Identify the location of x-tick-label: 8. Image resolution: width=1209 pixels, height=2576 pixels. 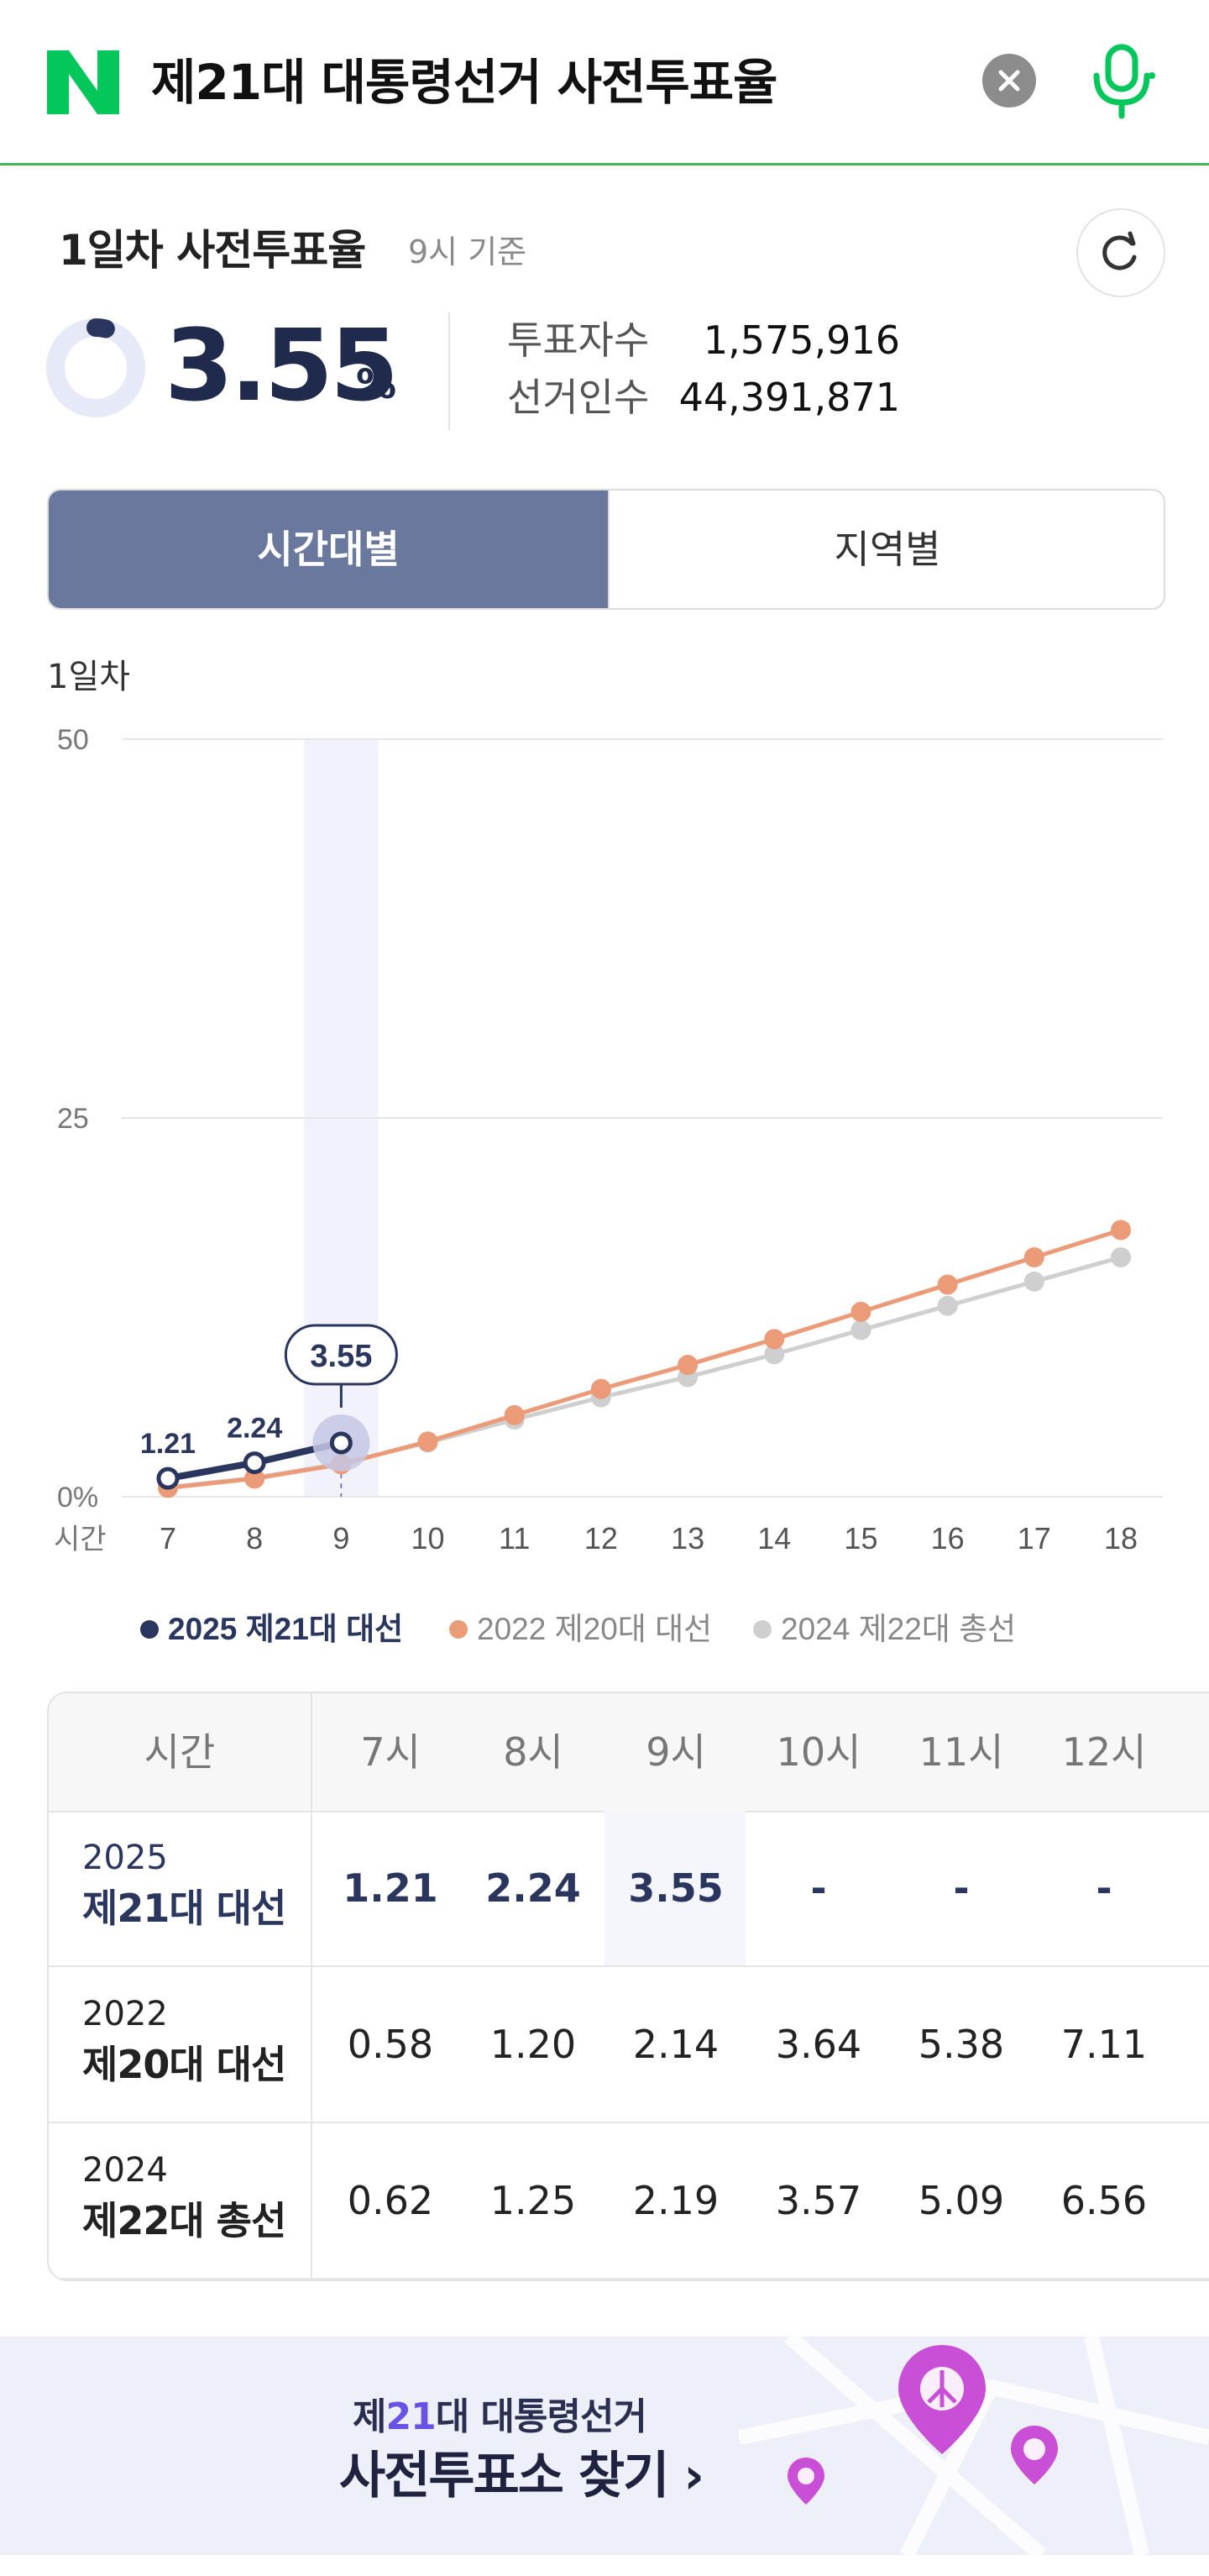
(254, 1538).